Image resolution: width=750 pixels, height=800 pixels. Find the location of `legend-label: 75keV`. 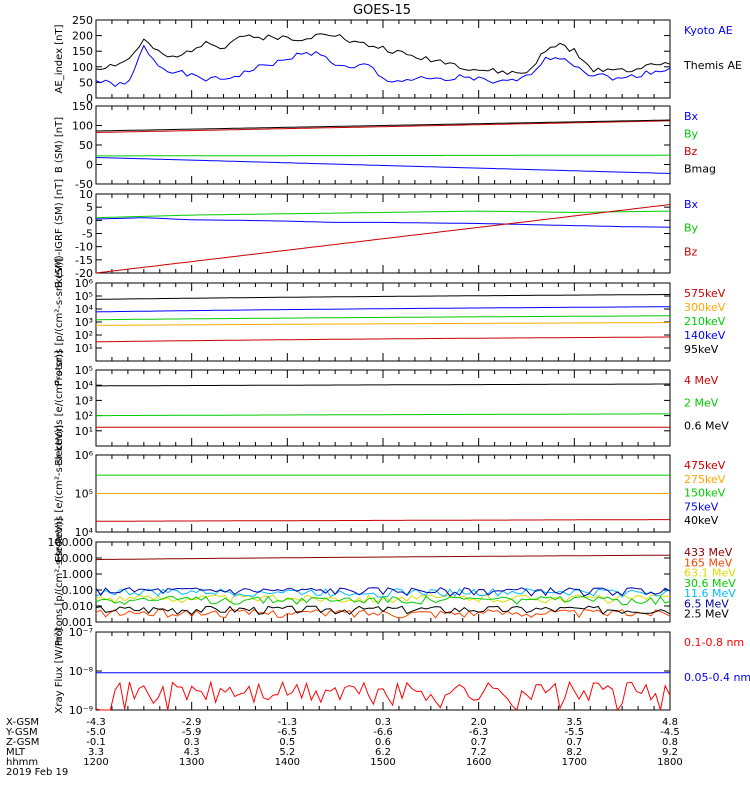

legend-label: 75keV is located at coordinates (701, 506).